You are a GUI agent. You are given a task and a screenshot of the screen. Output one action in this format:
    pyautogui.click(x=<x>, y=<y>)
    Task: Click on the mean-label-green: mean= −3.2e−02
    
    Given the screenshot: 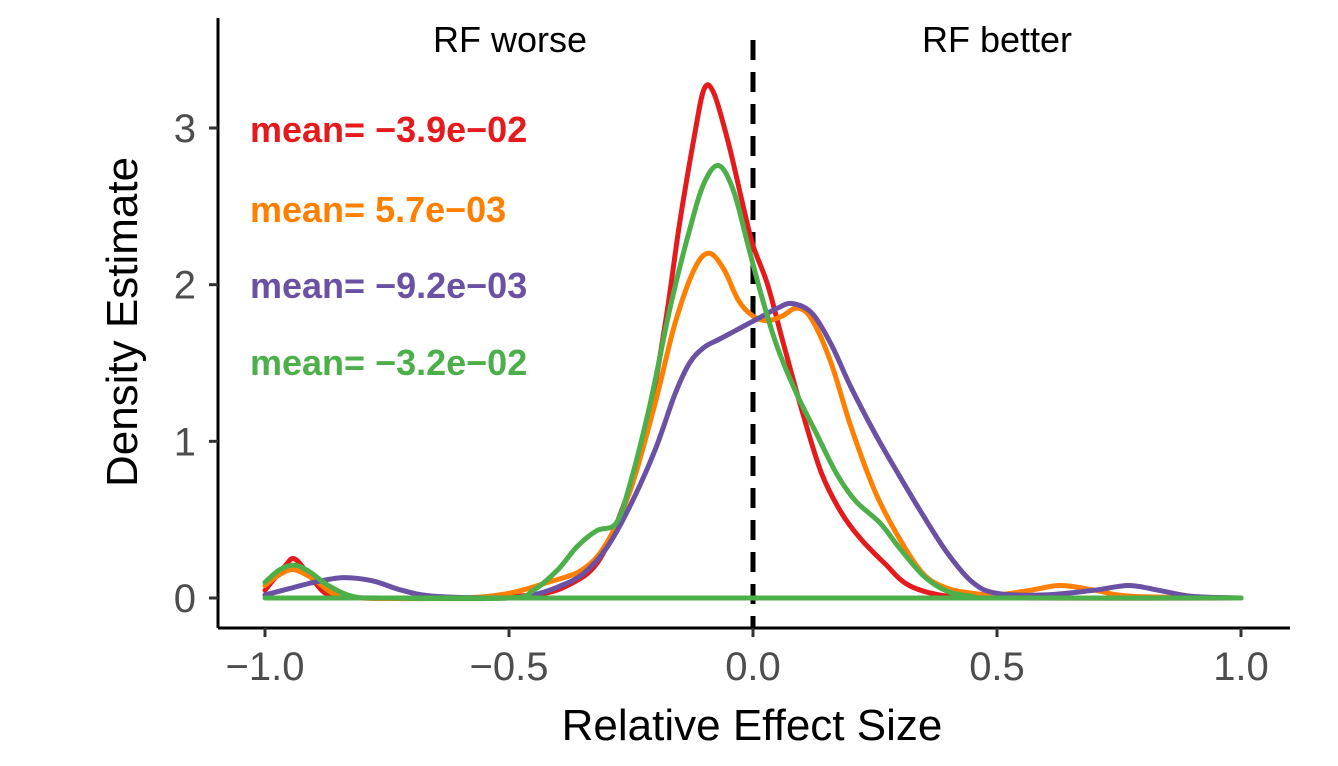 What is the action you would take?
    pyautogui.click(x=388, y=362)
    